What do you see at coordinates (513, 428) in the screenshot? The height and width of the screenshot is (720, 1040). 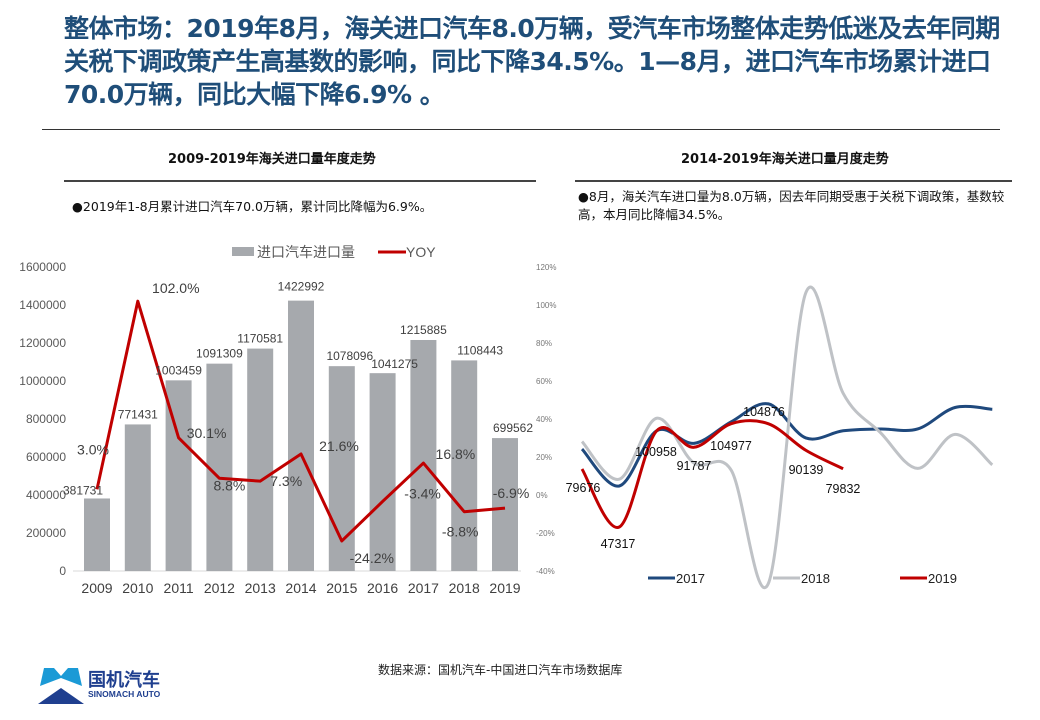 I see `bar-value-label: 699562` at bounding box center [513, 428].